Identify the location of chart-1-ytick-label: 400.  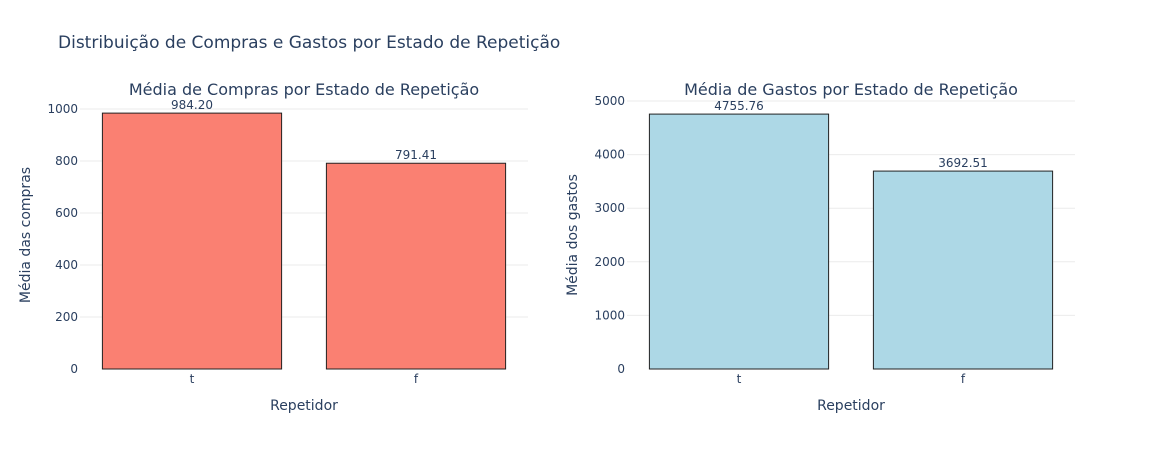
(66, 265).